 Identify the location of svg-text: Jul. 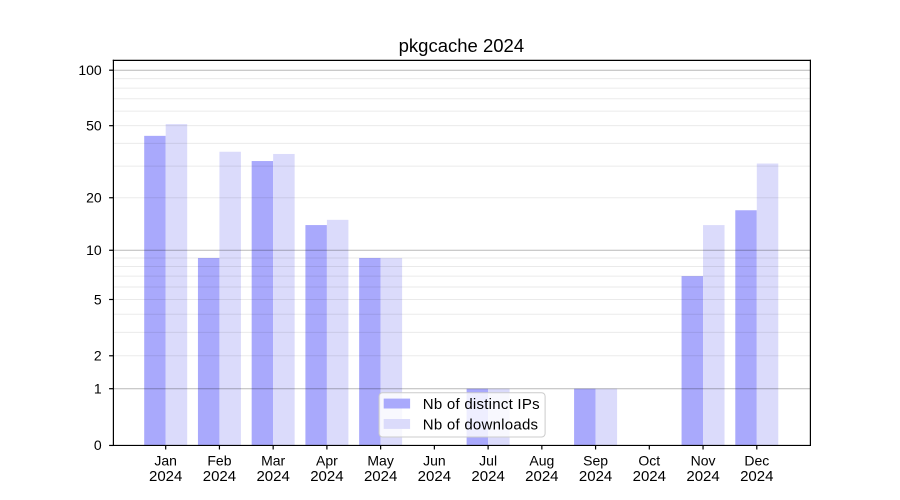
(488, 460).